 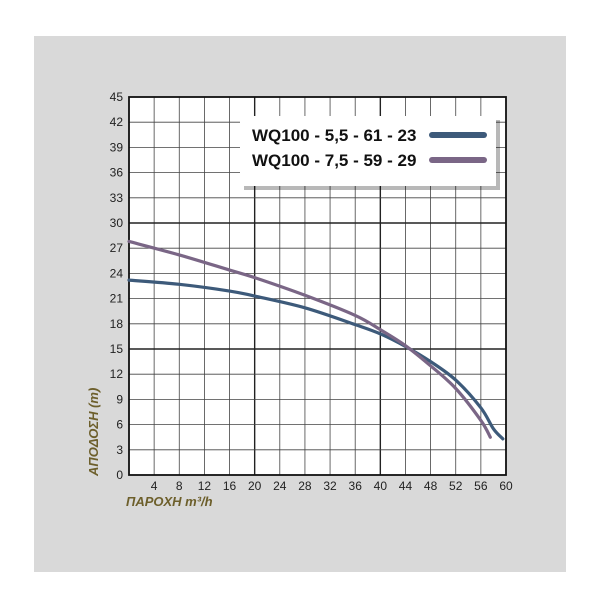 What do you see at coordinates (506, 486) in the screenshot?
I see `x-tick-label: 60` at bounding box center [506, 486].